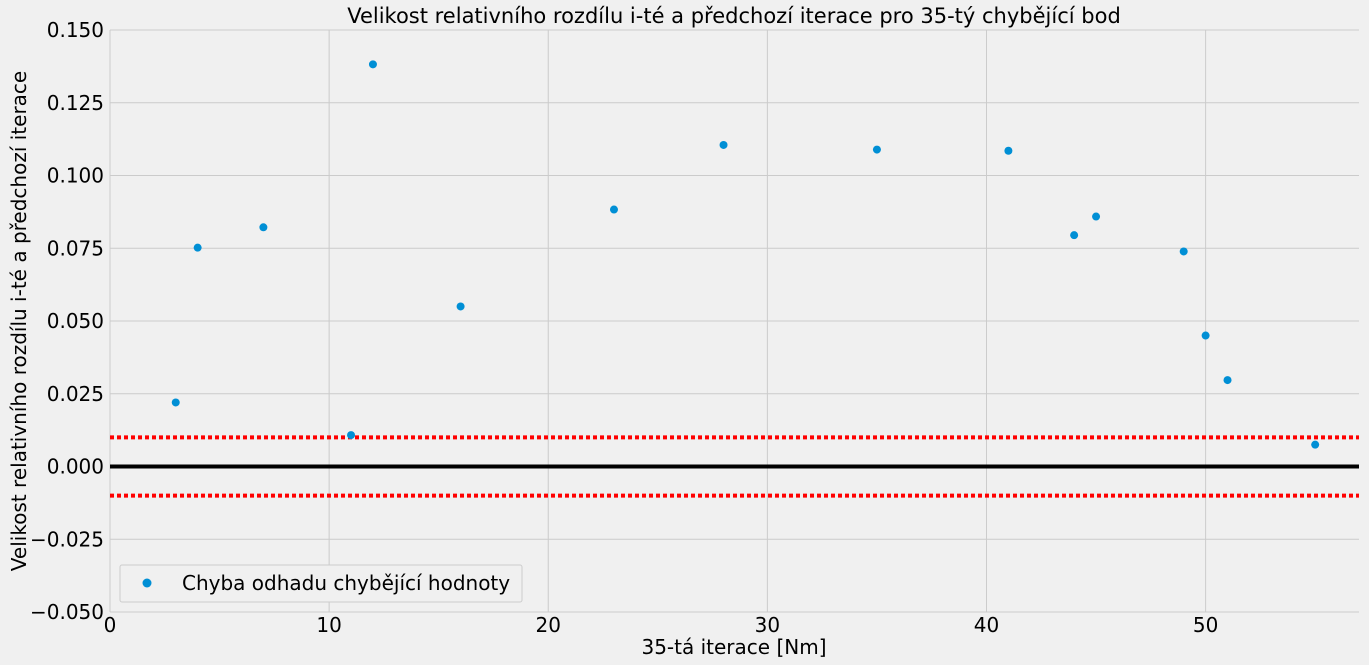 Image resolution: width=1369 pixels, height=665 pixels. What do you see at coordinates (75, 394) in the screenshot?
I see `y-tick-label: 0.025` at bounding box center [75, 394].